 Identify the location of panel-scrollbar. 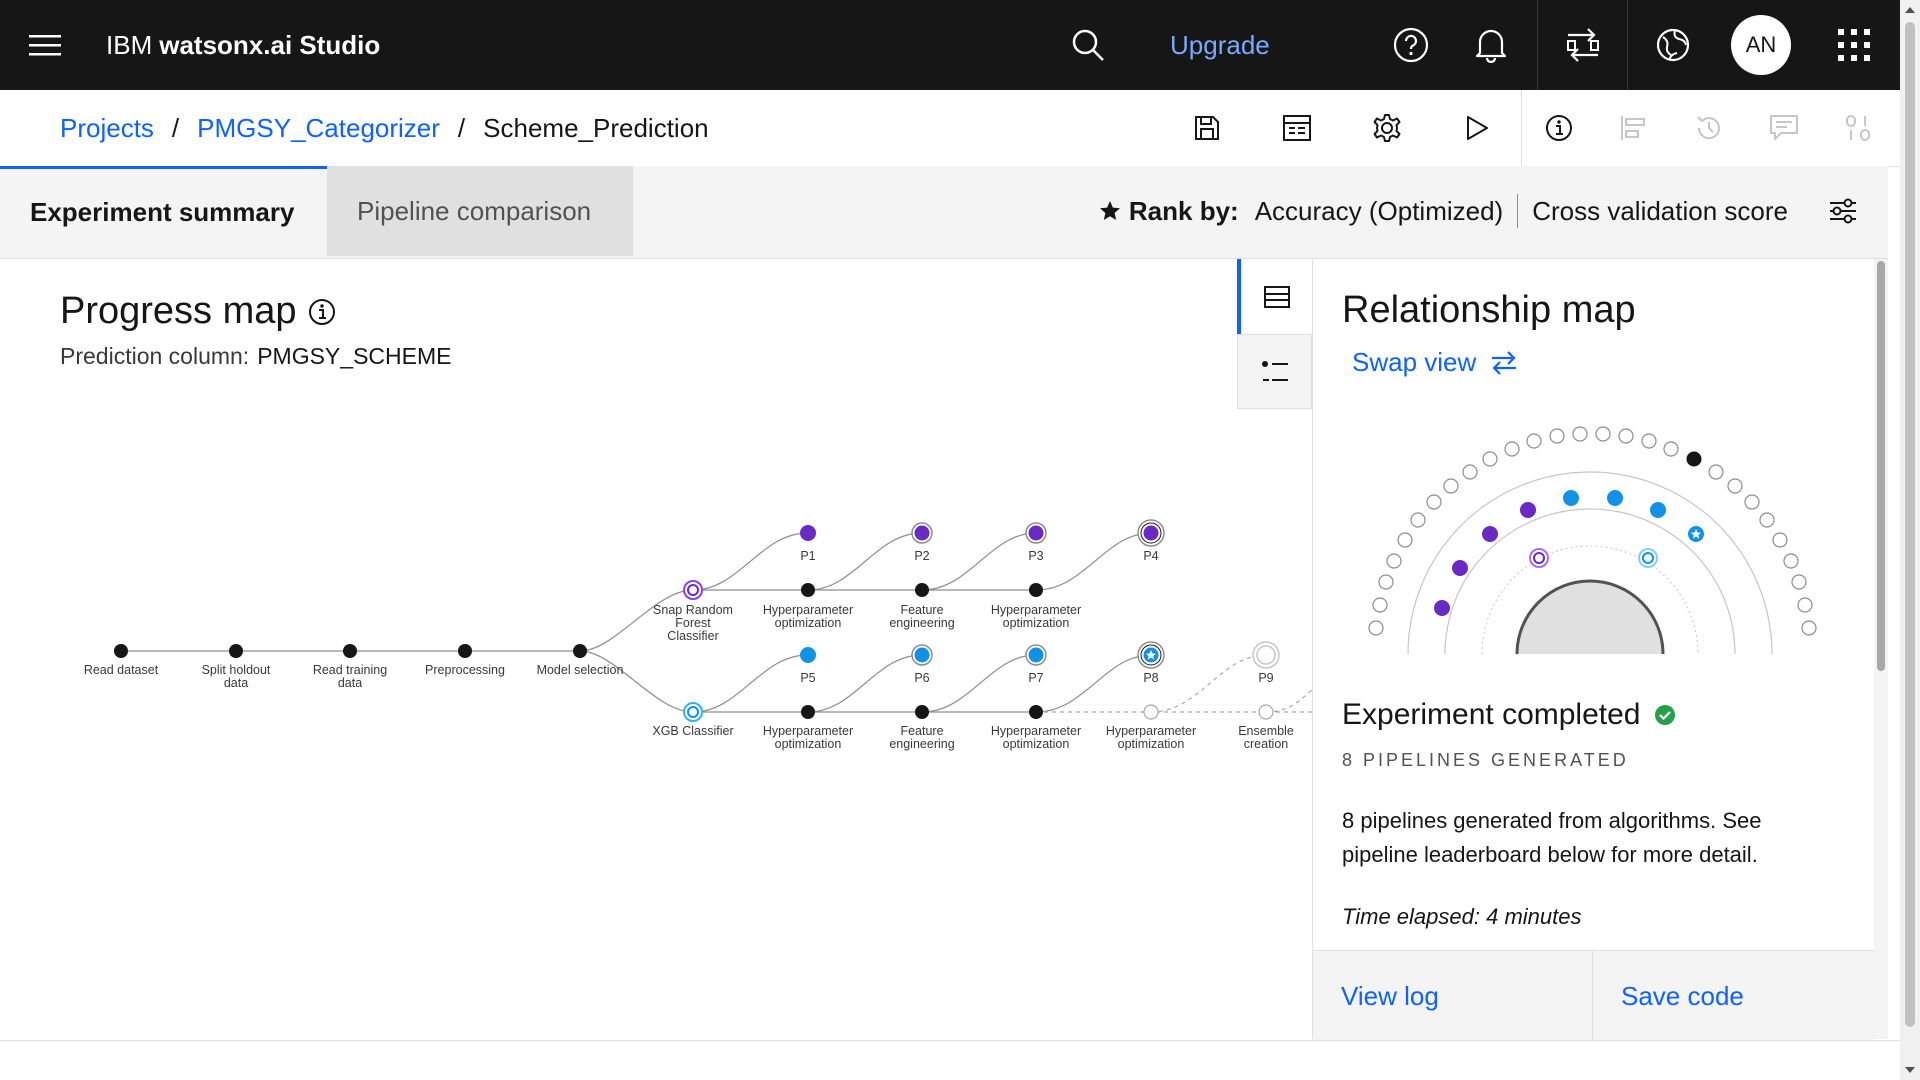
(1881, 649).